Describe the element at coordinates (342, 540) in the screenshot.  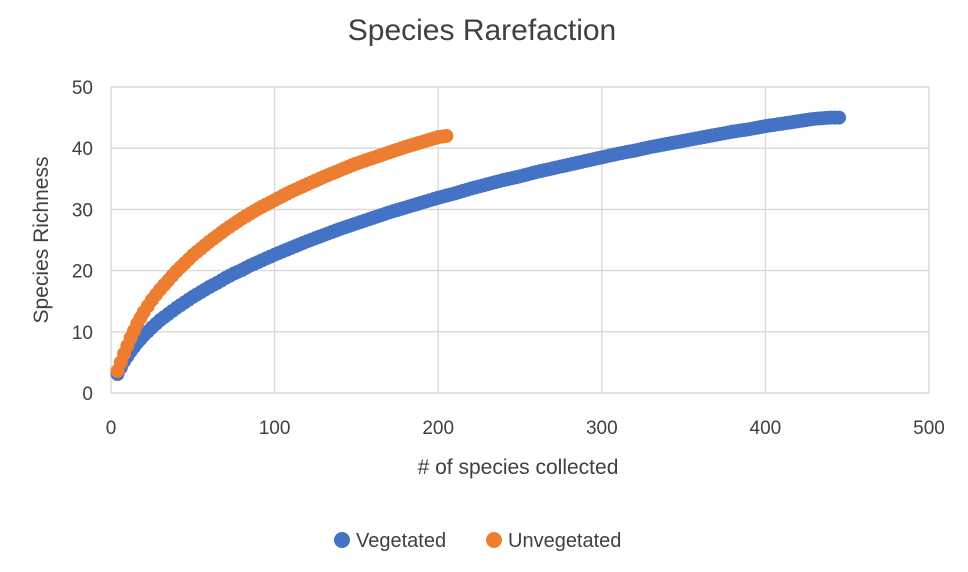
I see `legend-marker-vegetated` at that location.